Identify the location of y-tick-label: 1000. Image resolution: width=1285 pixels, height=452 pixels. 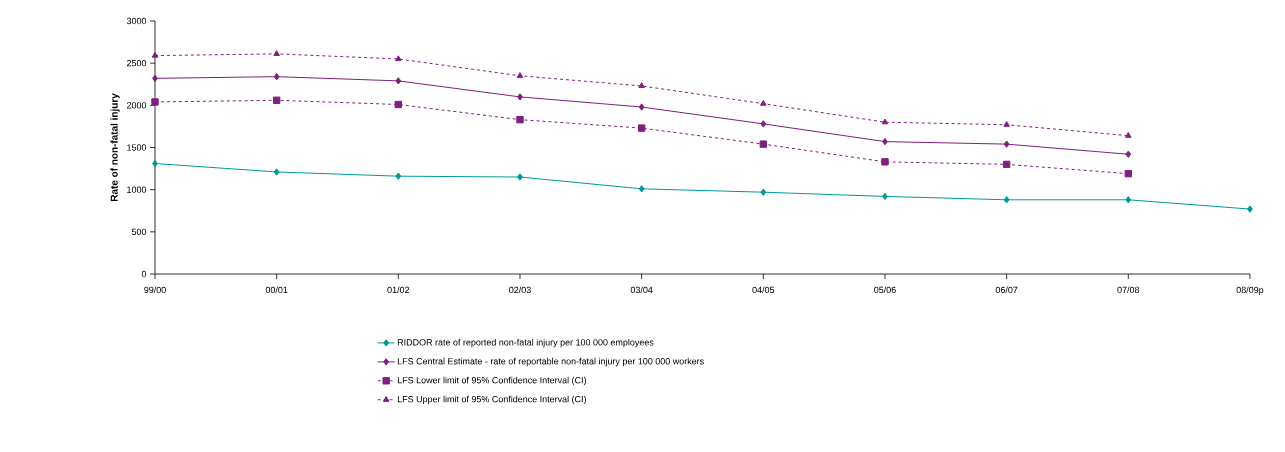
(137, 189).